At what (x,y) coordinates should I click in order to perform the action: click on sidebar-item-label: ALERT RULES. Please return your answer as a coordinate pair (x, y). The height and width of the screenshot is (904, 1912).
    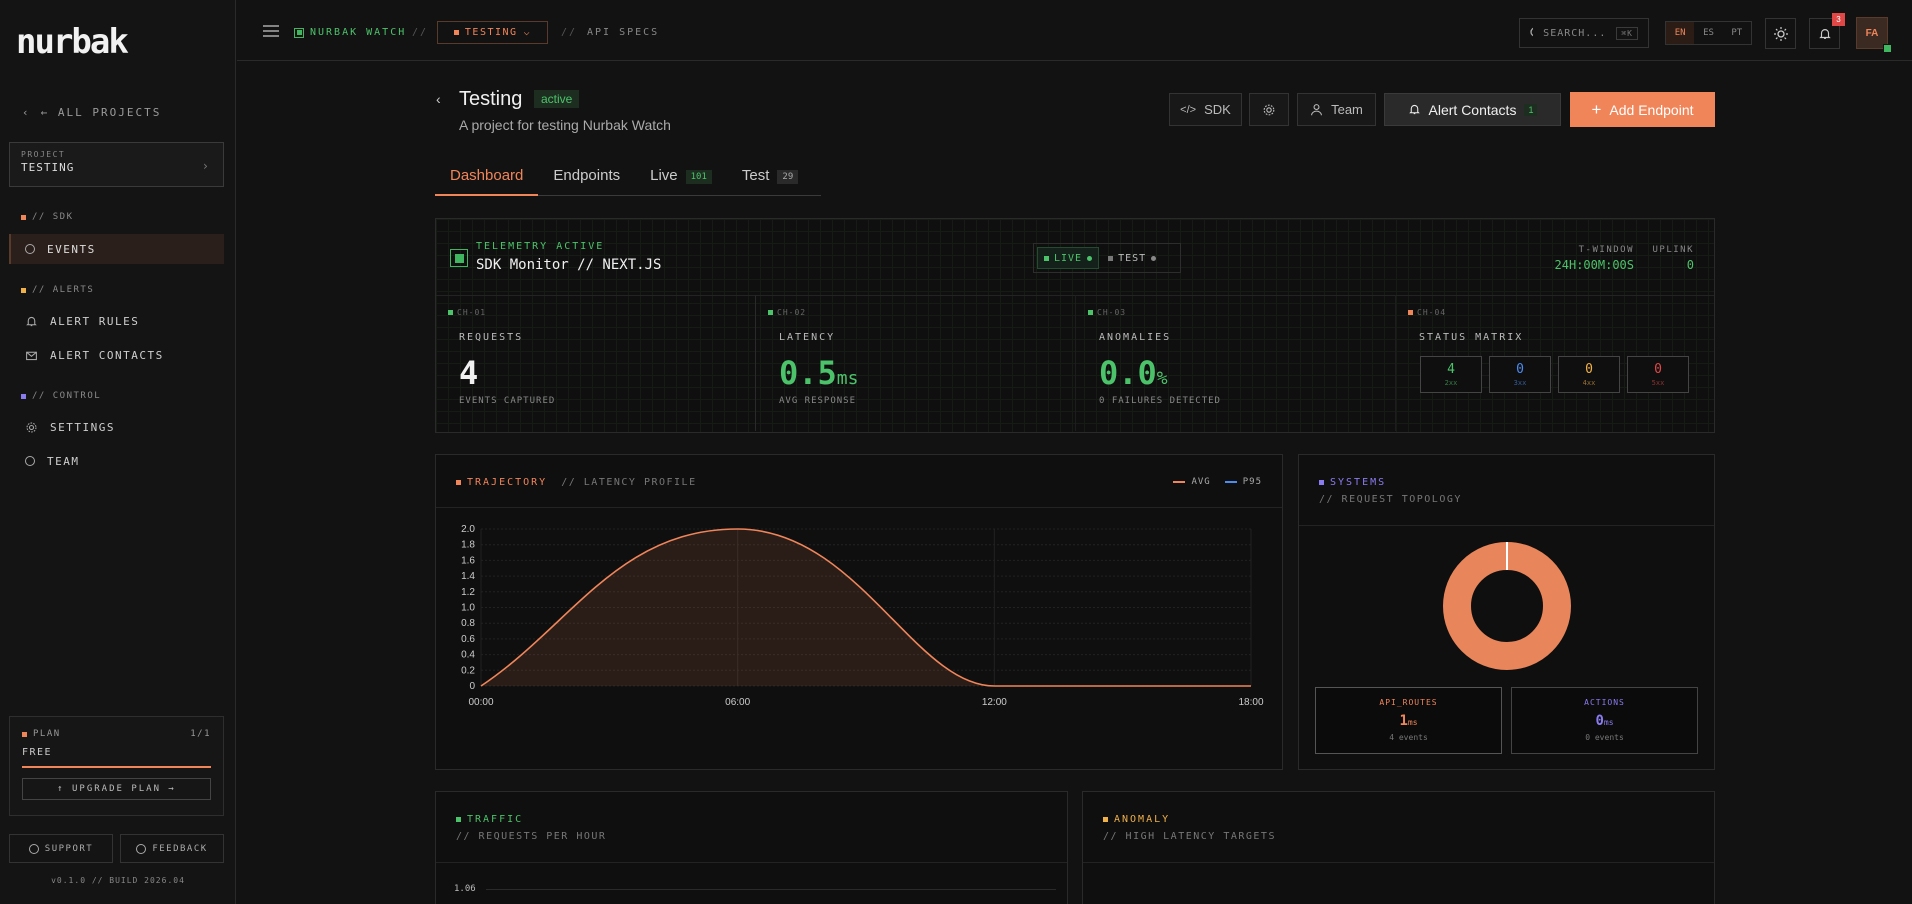
    Looking at the image, I should click on (95, 321).